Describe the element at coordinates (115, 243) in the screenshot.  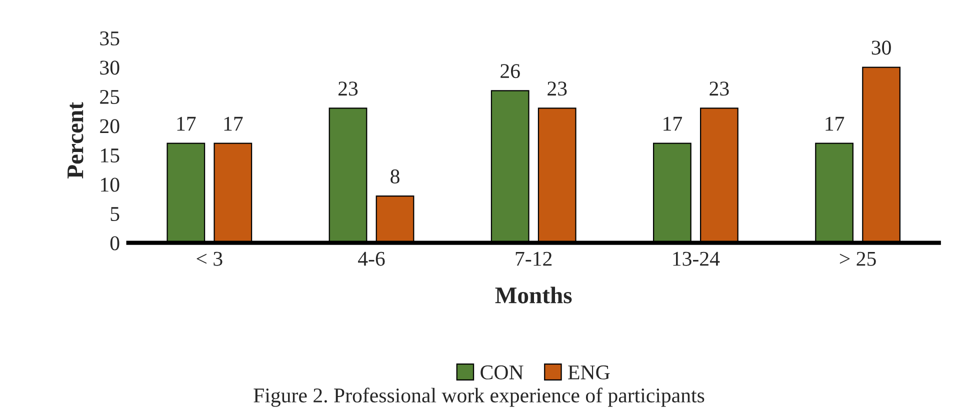
I see `y-tick-label: 0` at that location.